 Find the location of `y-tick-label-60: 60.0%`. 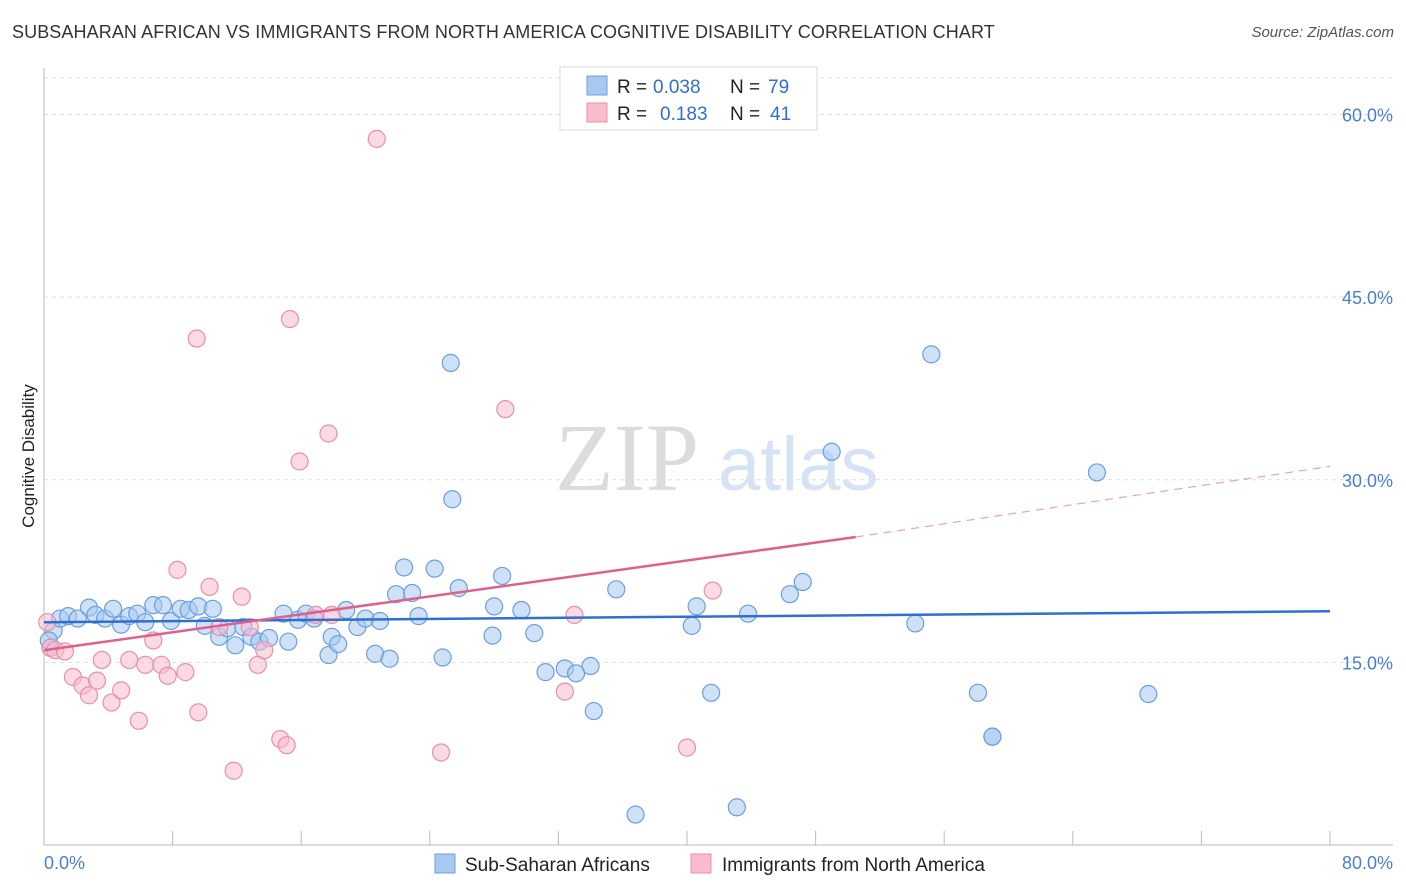

y-tick-label-60: 60.0% is located at coordinates (1367, 116).